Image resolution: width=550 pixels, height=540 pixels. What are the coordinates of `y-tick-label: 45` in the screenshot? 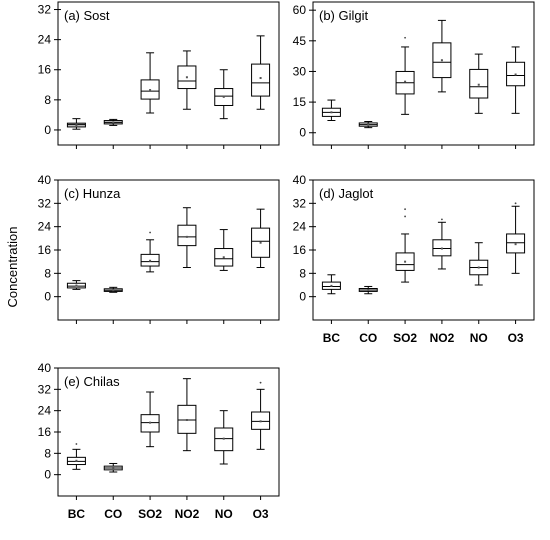 It's located at (300, 41).